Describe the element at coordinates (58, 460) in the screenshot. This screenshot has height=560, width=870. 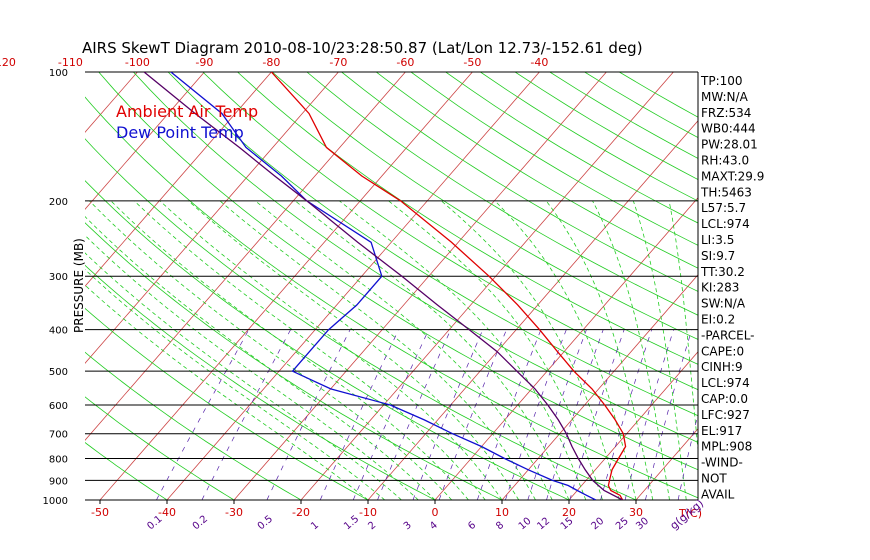
I see `pressure-tick-label: 800` at that location.